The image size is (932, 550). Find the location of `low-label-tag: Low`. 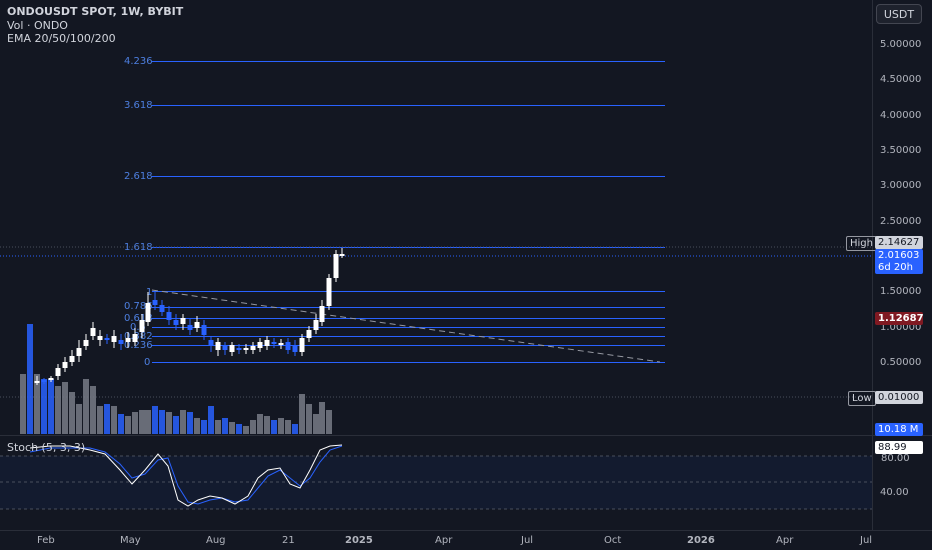

low-label-tag: Low is located at coordinates (862, 398).